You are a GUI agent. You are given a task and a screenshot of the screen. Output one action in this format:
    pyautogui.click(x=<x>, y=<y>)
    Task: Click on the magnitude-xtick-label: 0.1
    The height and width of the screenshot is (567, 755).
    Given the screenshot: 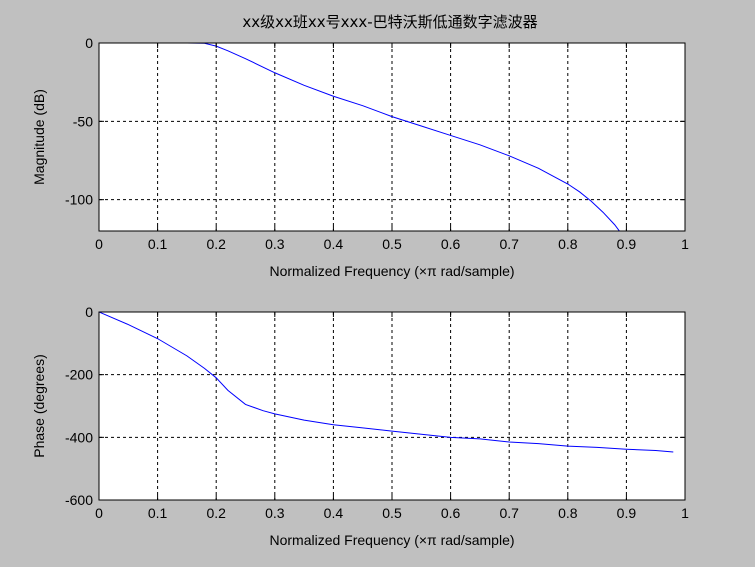 What is the action you would take?
    pyautogui.click(x=158, y=244)
    